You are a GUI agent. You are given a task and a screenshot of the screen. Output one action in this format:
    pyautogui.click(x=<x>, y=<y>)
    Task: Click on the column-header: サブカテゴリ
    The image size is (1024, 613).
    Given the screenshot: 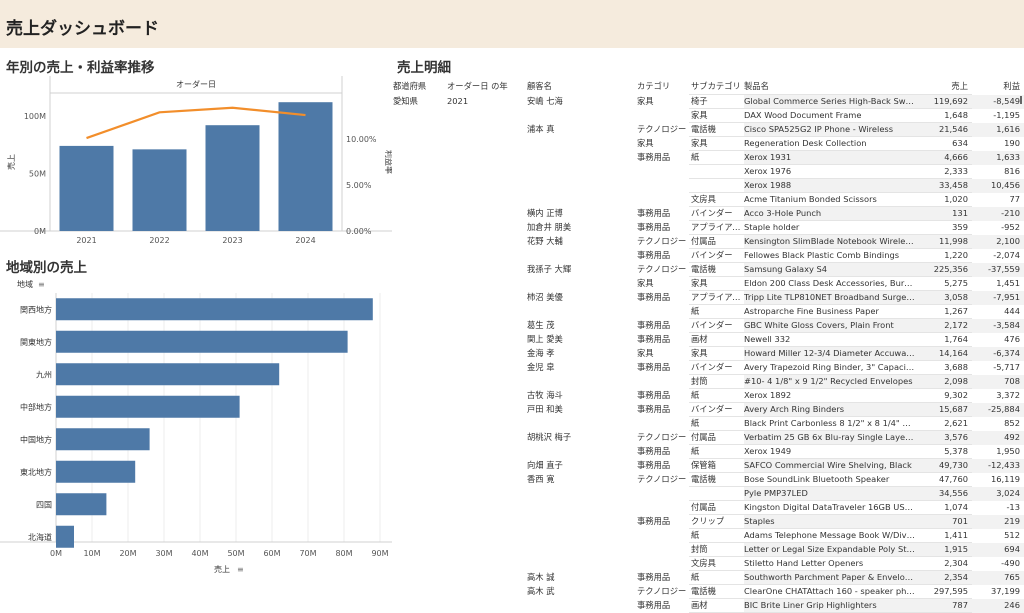 What is the action you would take?
    pyautogui.click(x=716, y=86)
    